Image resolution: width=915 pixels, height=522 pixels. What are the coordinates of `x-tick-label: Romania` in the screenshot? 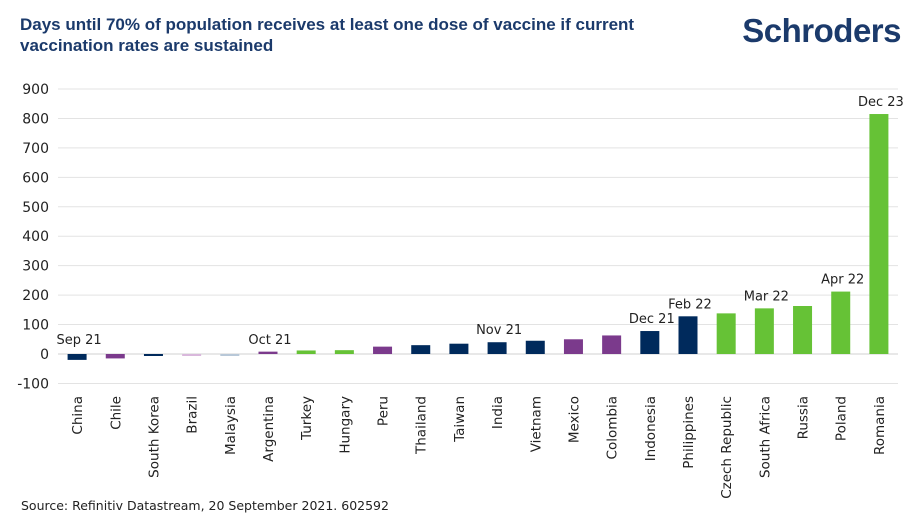 It's located at (880, 425).